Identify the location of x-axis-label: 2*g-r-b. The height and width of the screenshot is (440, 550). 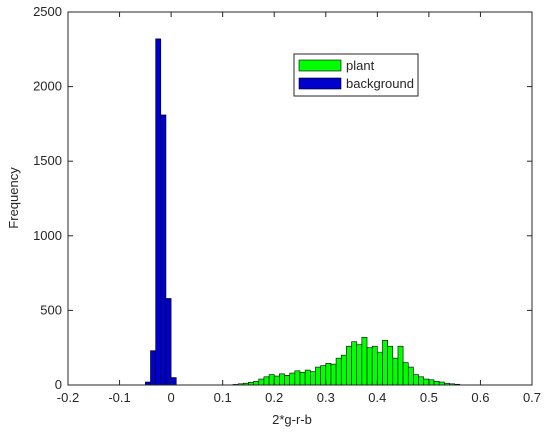
(292, 419).